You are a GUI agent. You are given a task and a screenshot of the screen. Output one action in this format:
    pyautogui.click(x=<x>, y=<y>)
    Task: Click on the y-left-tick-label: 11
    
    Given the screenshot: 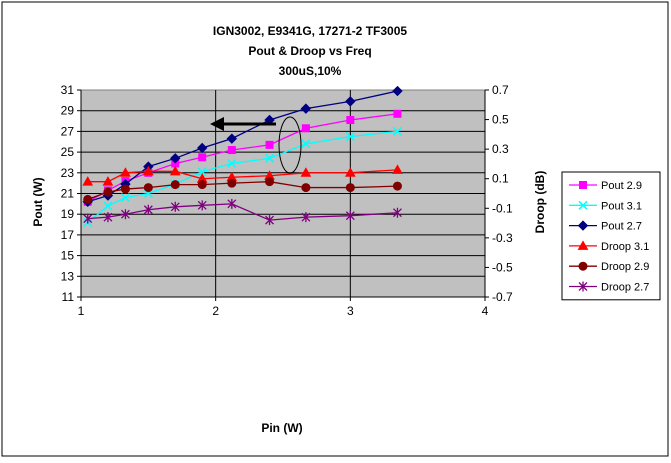 What is the action you would take?
    pyautogui.click(x=68, y=297)
    